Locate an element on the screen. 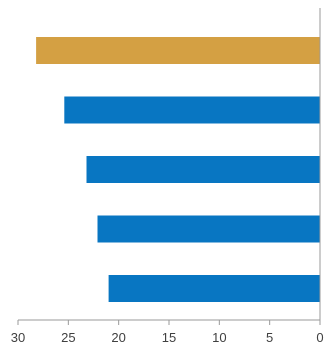 This screenshot has width=325, height=346. x-axis-ticks: 30 25 20 15 10 5 0 is located at coordinates (167, 332).